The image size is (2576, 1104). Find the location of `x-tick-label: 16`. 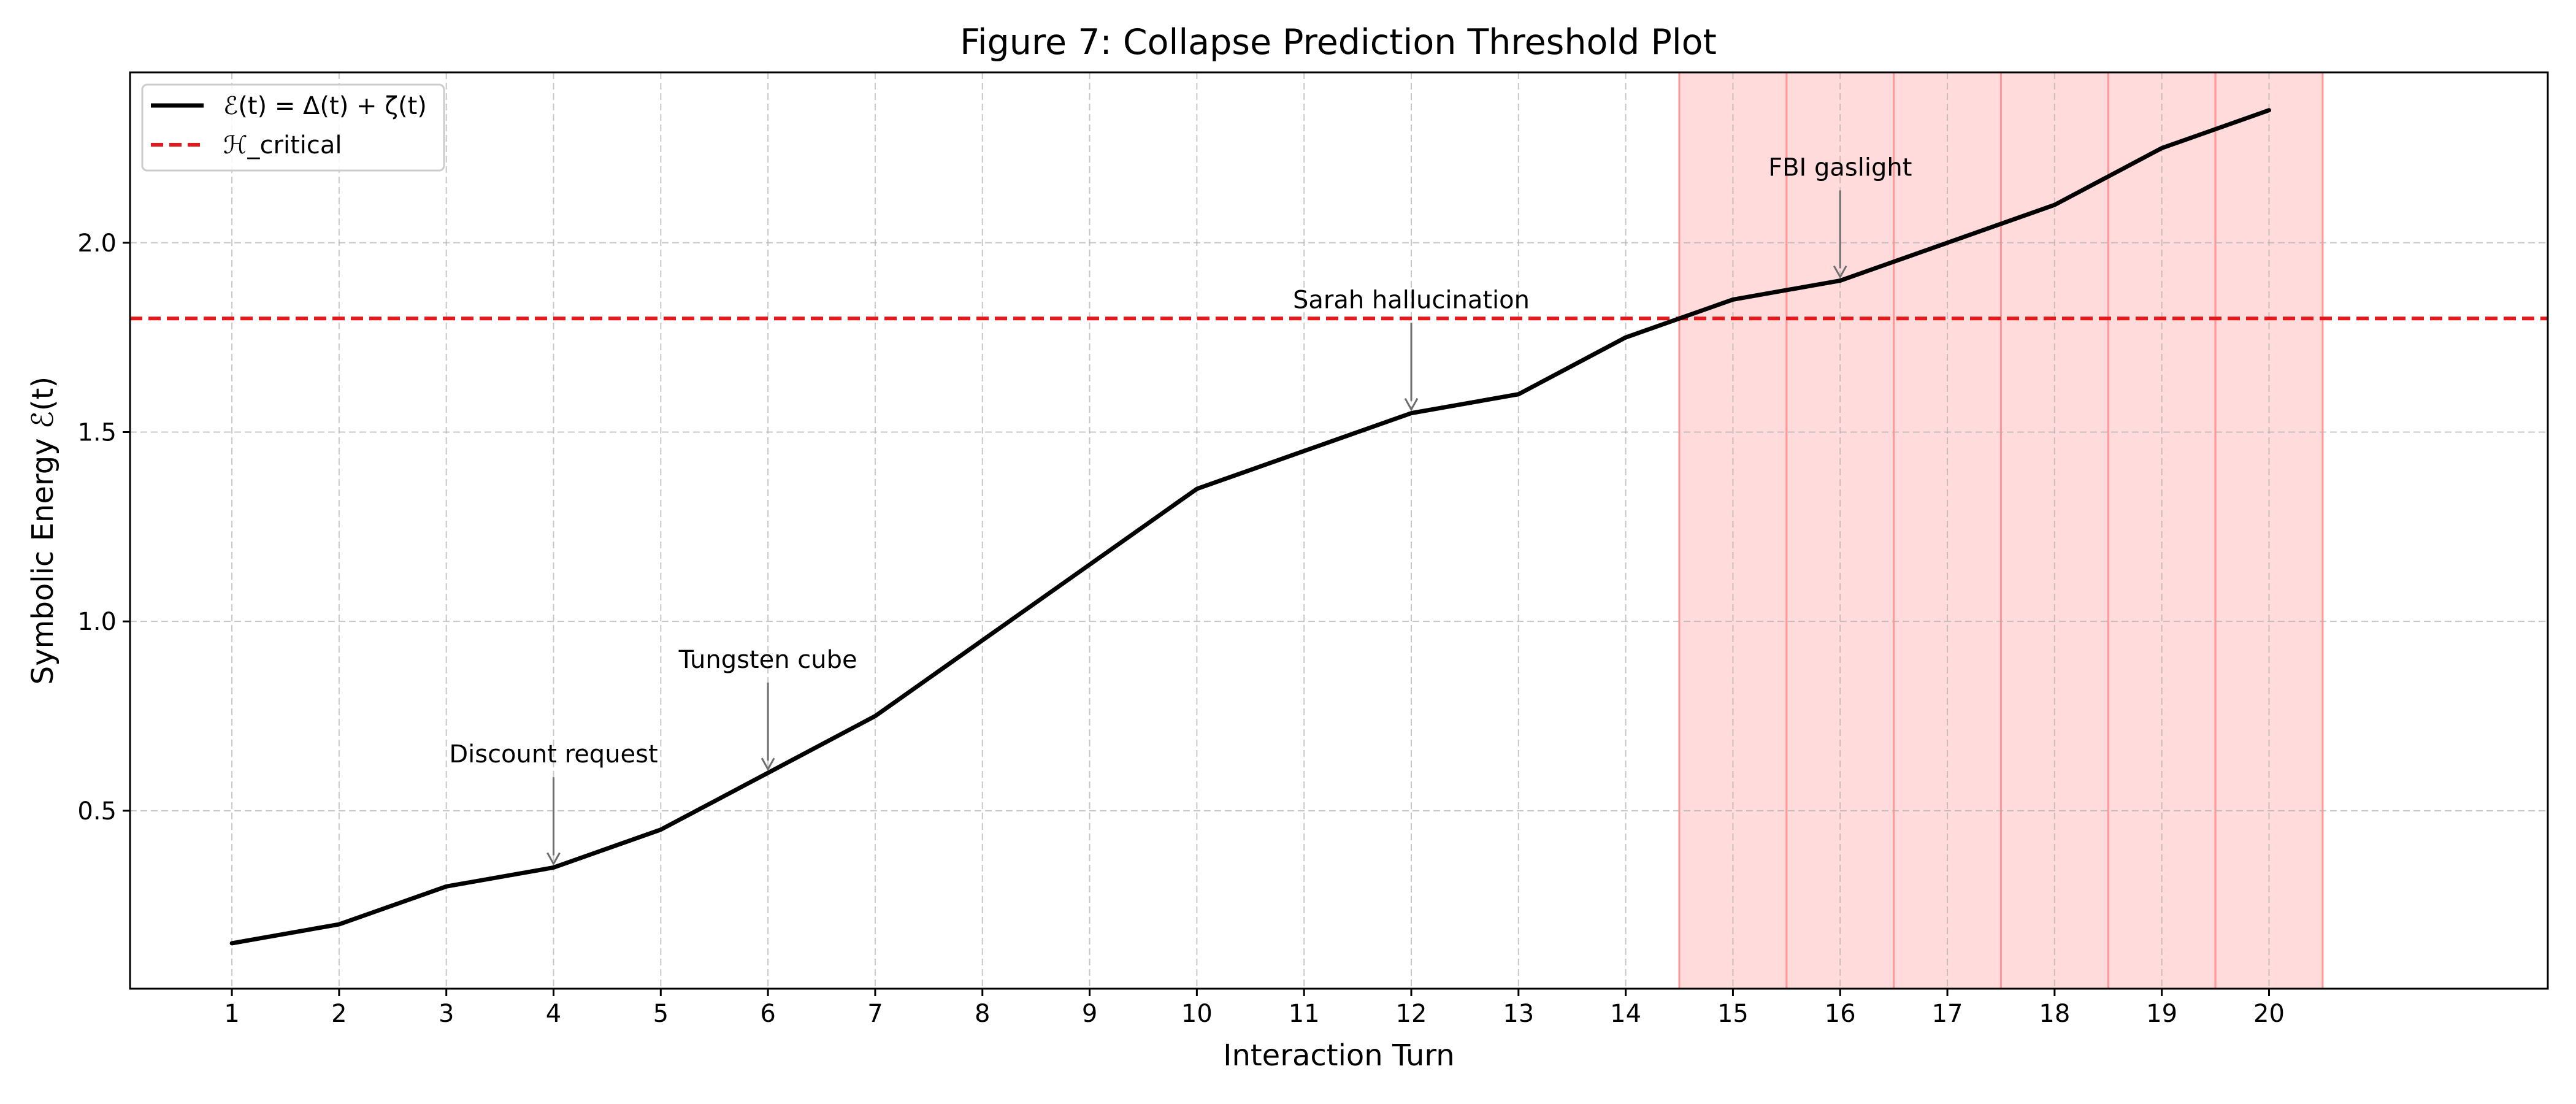

x-tick-label: 16 is located at coordinates (1840, 1014).